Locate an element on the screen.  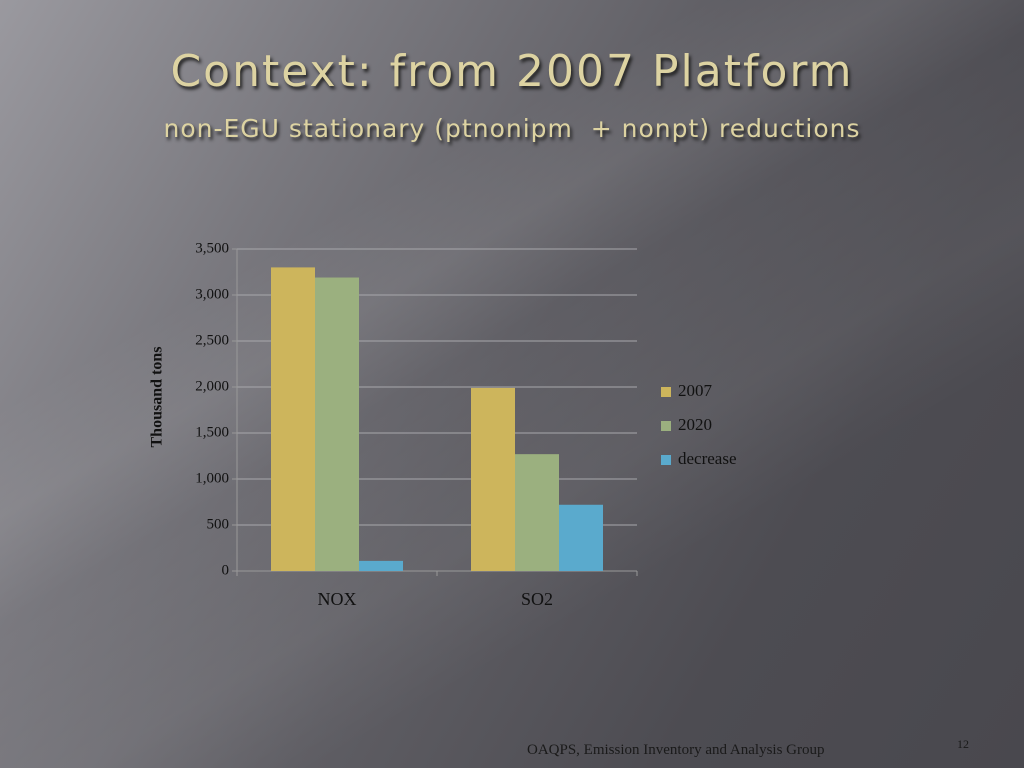
y-tick-label: 500 is located at coordinates (218, 524).